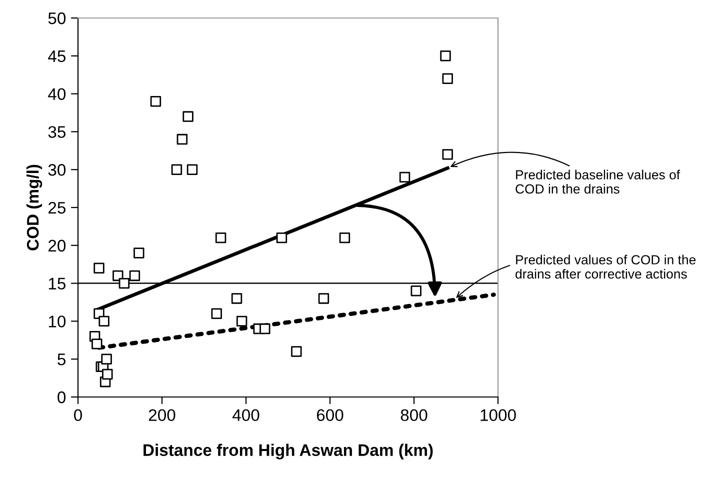 This screenshot has height=483, width=717. What do you see at coordinates (498, 415) in the screenshot?
I see `x-tick-label: 1000` at bounding box center [498, 415].